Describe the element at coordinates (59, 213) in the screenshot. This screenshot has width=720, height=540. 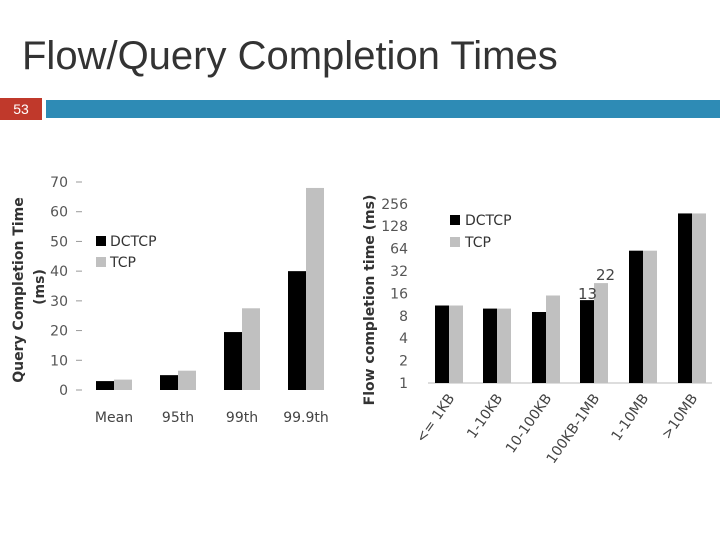
I see `y-tick-label: 60` at that location.